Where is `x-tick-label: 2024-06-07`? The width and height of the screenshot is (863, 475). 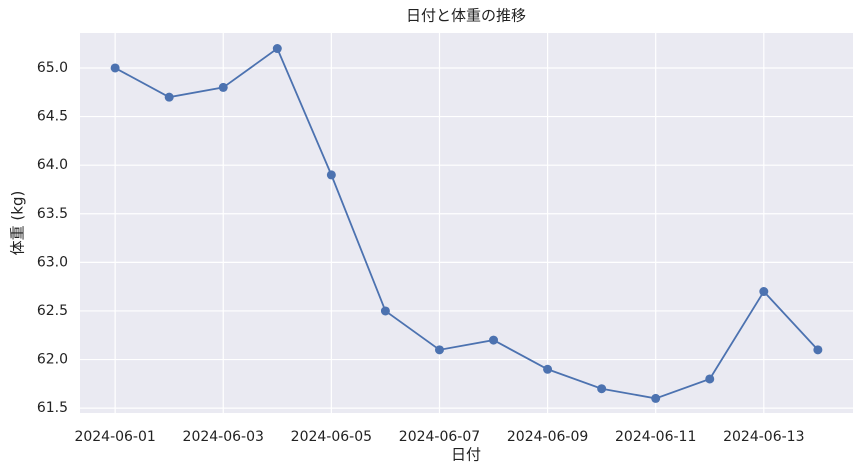
x-tick-label: 2024-06-07 is located at coordinates (439, 437).